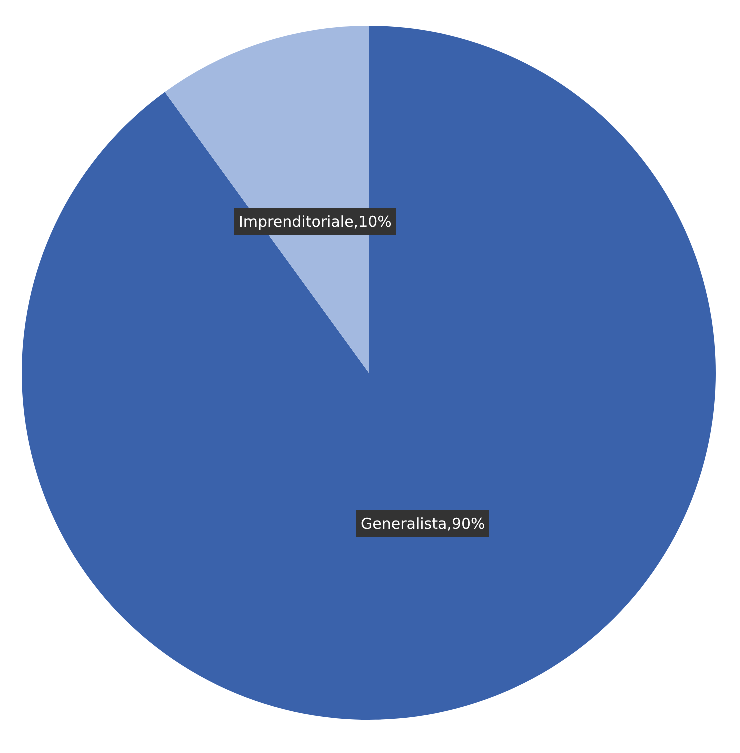 The width and height of the screenshot is (740, 753). Describe the element at coordinates (423, 524) in the screenshot. I see `slice-label: Generalista,90%` at that location.